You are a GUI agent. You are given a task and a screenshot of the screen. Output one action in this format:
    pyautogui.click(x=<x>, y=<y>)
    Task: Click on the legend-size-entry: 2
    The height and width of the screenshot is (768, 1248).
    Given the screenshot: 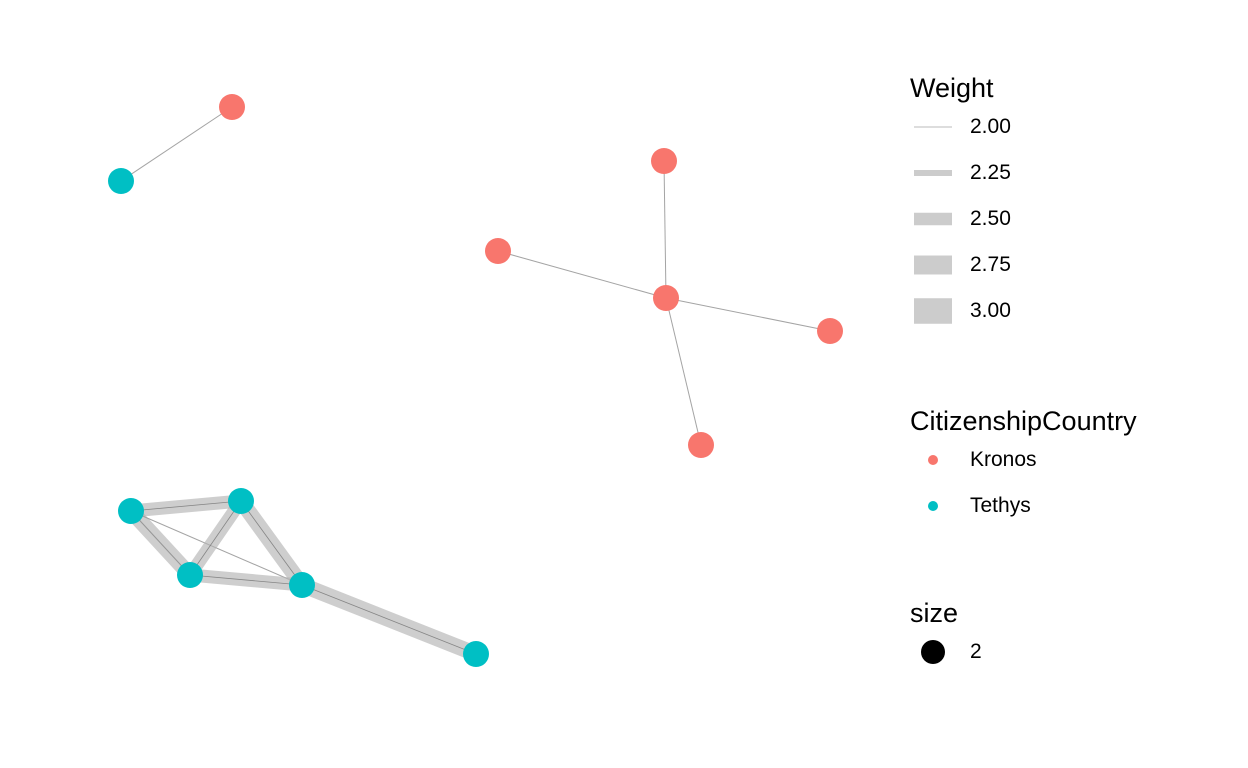 What is the action you would take?
    pyautogui.click(x=946, y=652)
    